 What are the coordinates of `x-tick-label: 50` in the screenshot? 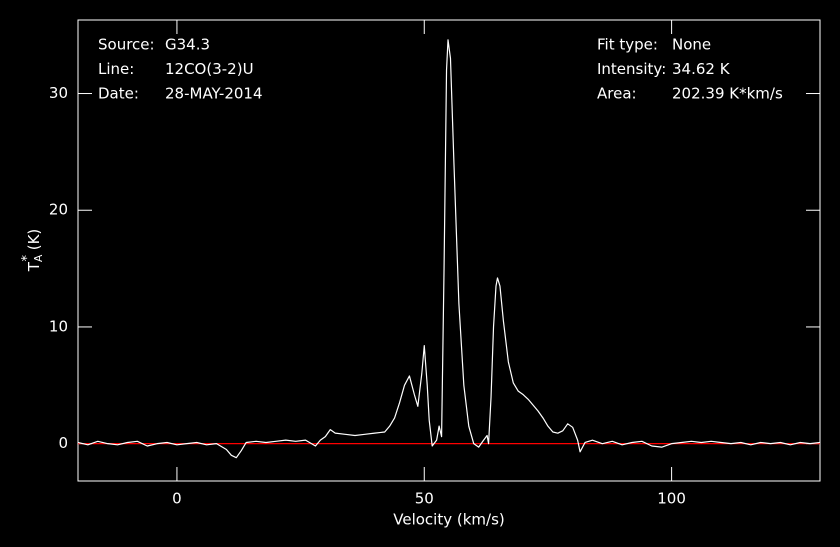 It's located at (424, 499).